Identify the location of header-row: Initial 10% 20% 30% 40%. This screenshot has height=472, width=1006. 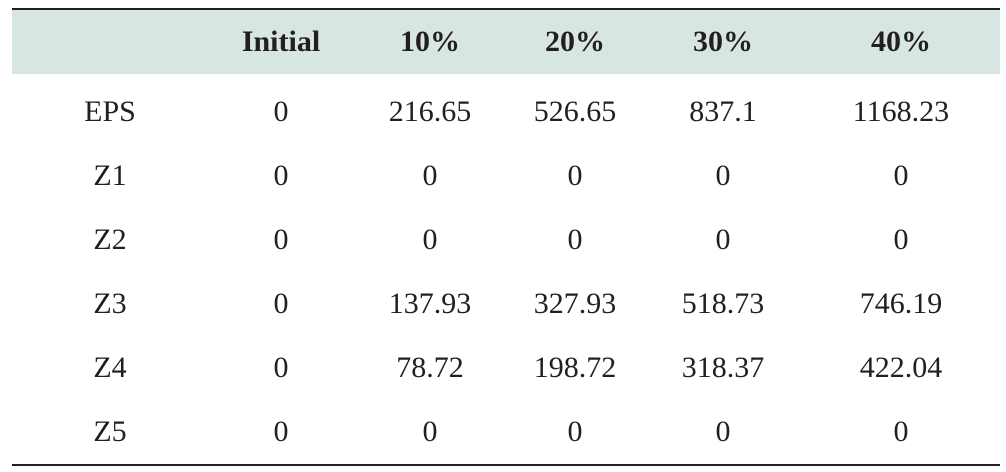
(506, 41).